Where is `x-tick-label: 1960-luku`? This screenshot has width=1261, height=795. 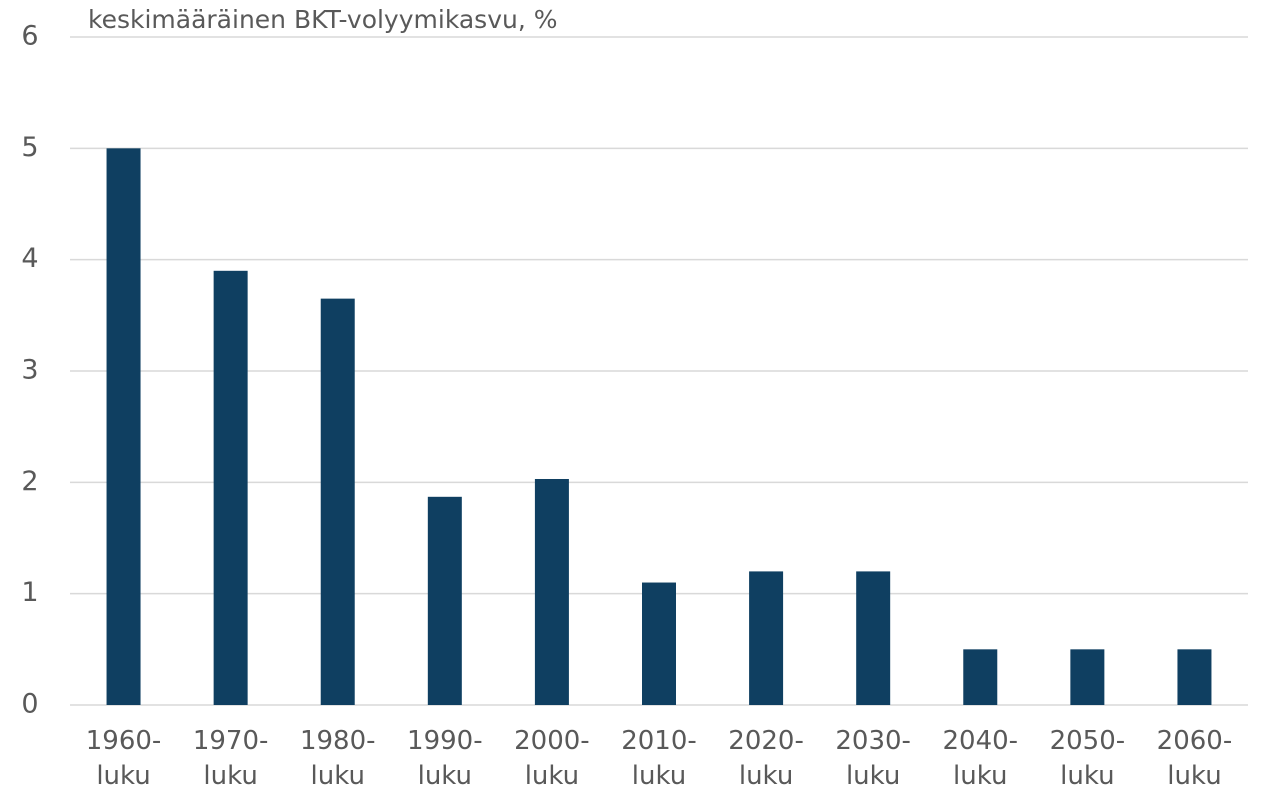
x-tick-label: 1960-luku is located at coordinates (123, 758).